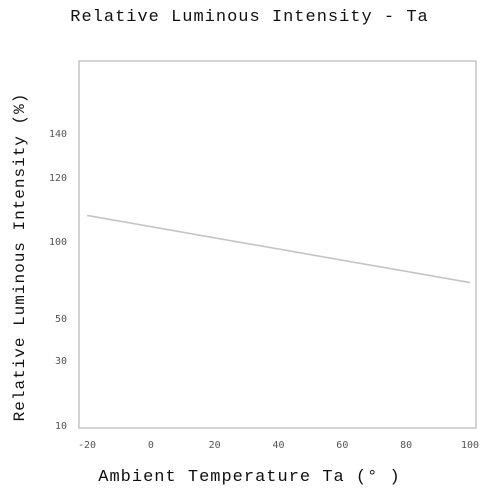 The image size is (499, 498). Describe the element at coordinates (58, 242) in the screenshot. I see `y-tick-label: 100` at that location.